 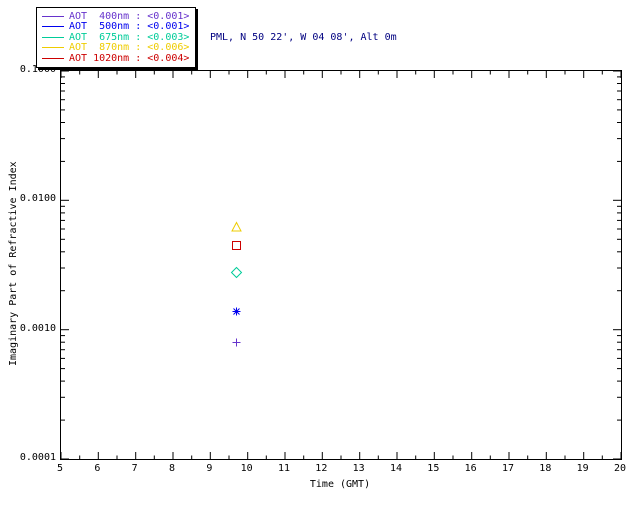 I want to click on x-tick-label: 15, so click(x=433, y=468).